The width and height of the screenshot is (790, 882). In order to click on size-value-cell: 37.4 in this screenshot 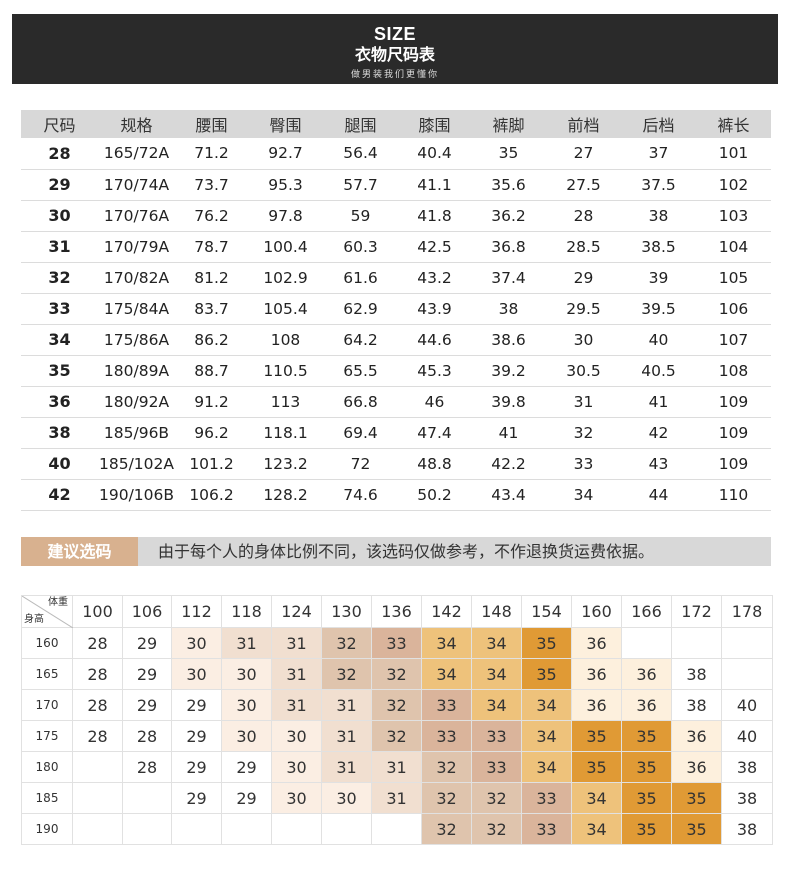, I will do `click(508, 278)`.